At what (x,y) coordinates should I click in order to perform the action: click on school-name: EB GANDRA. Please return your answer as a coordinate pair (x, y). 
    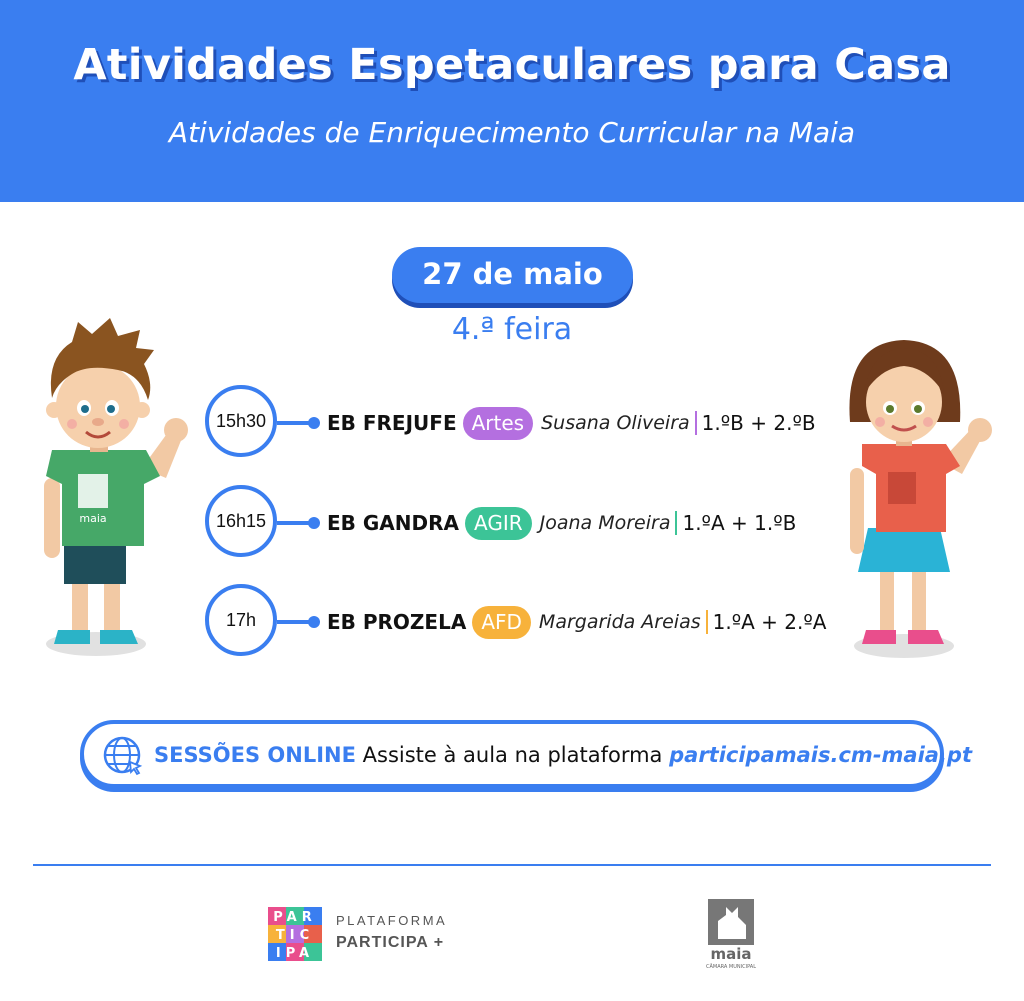
    Looking at the image, I should click on (393, 523).